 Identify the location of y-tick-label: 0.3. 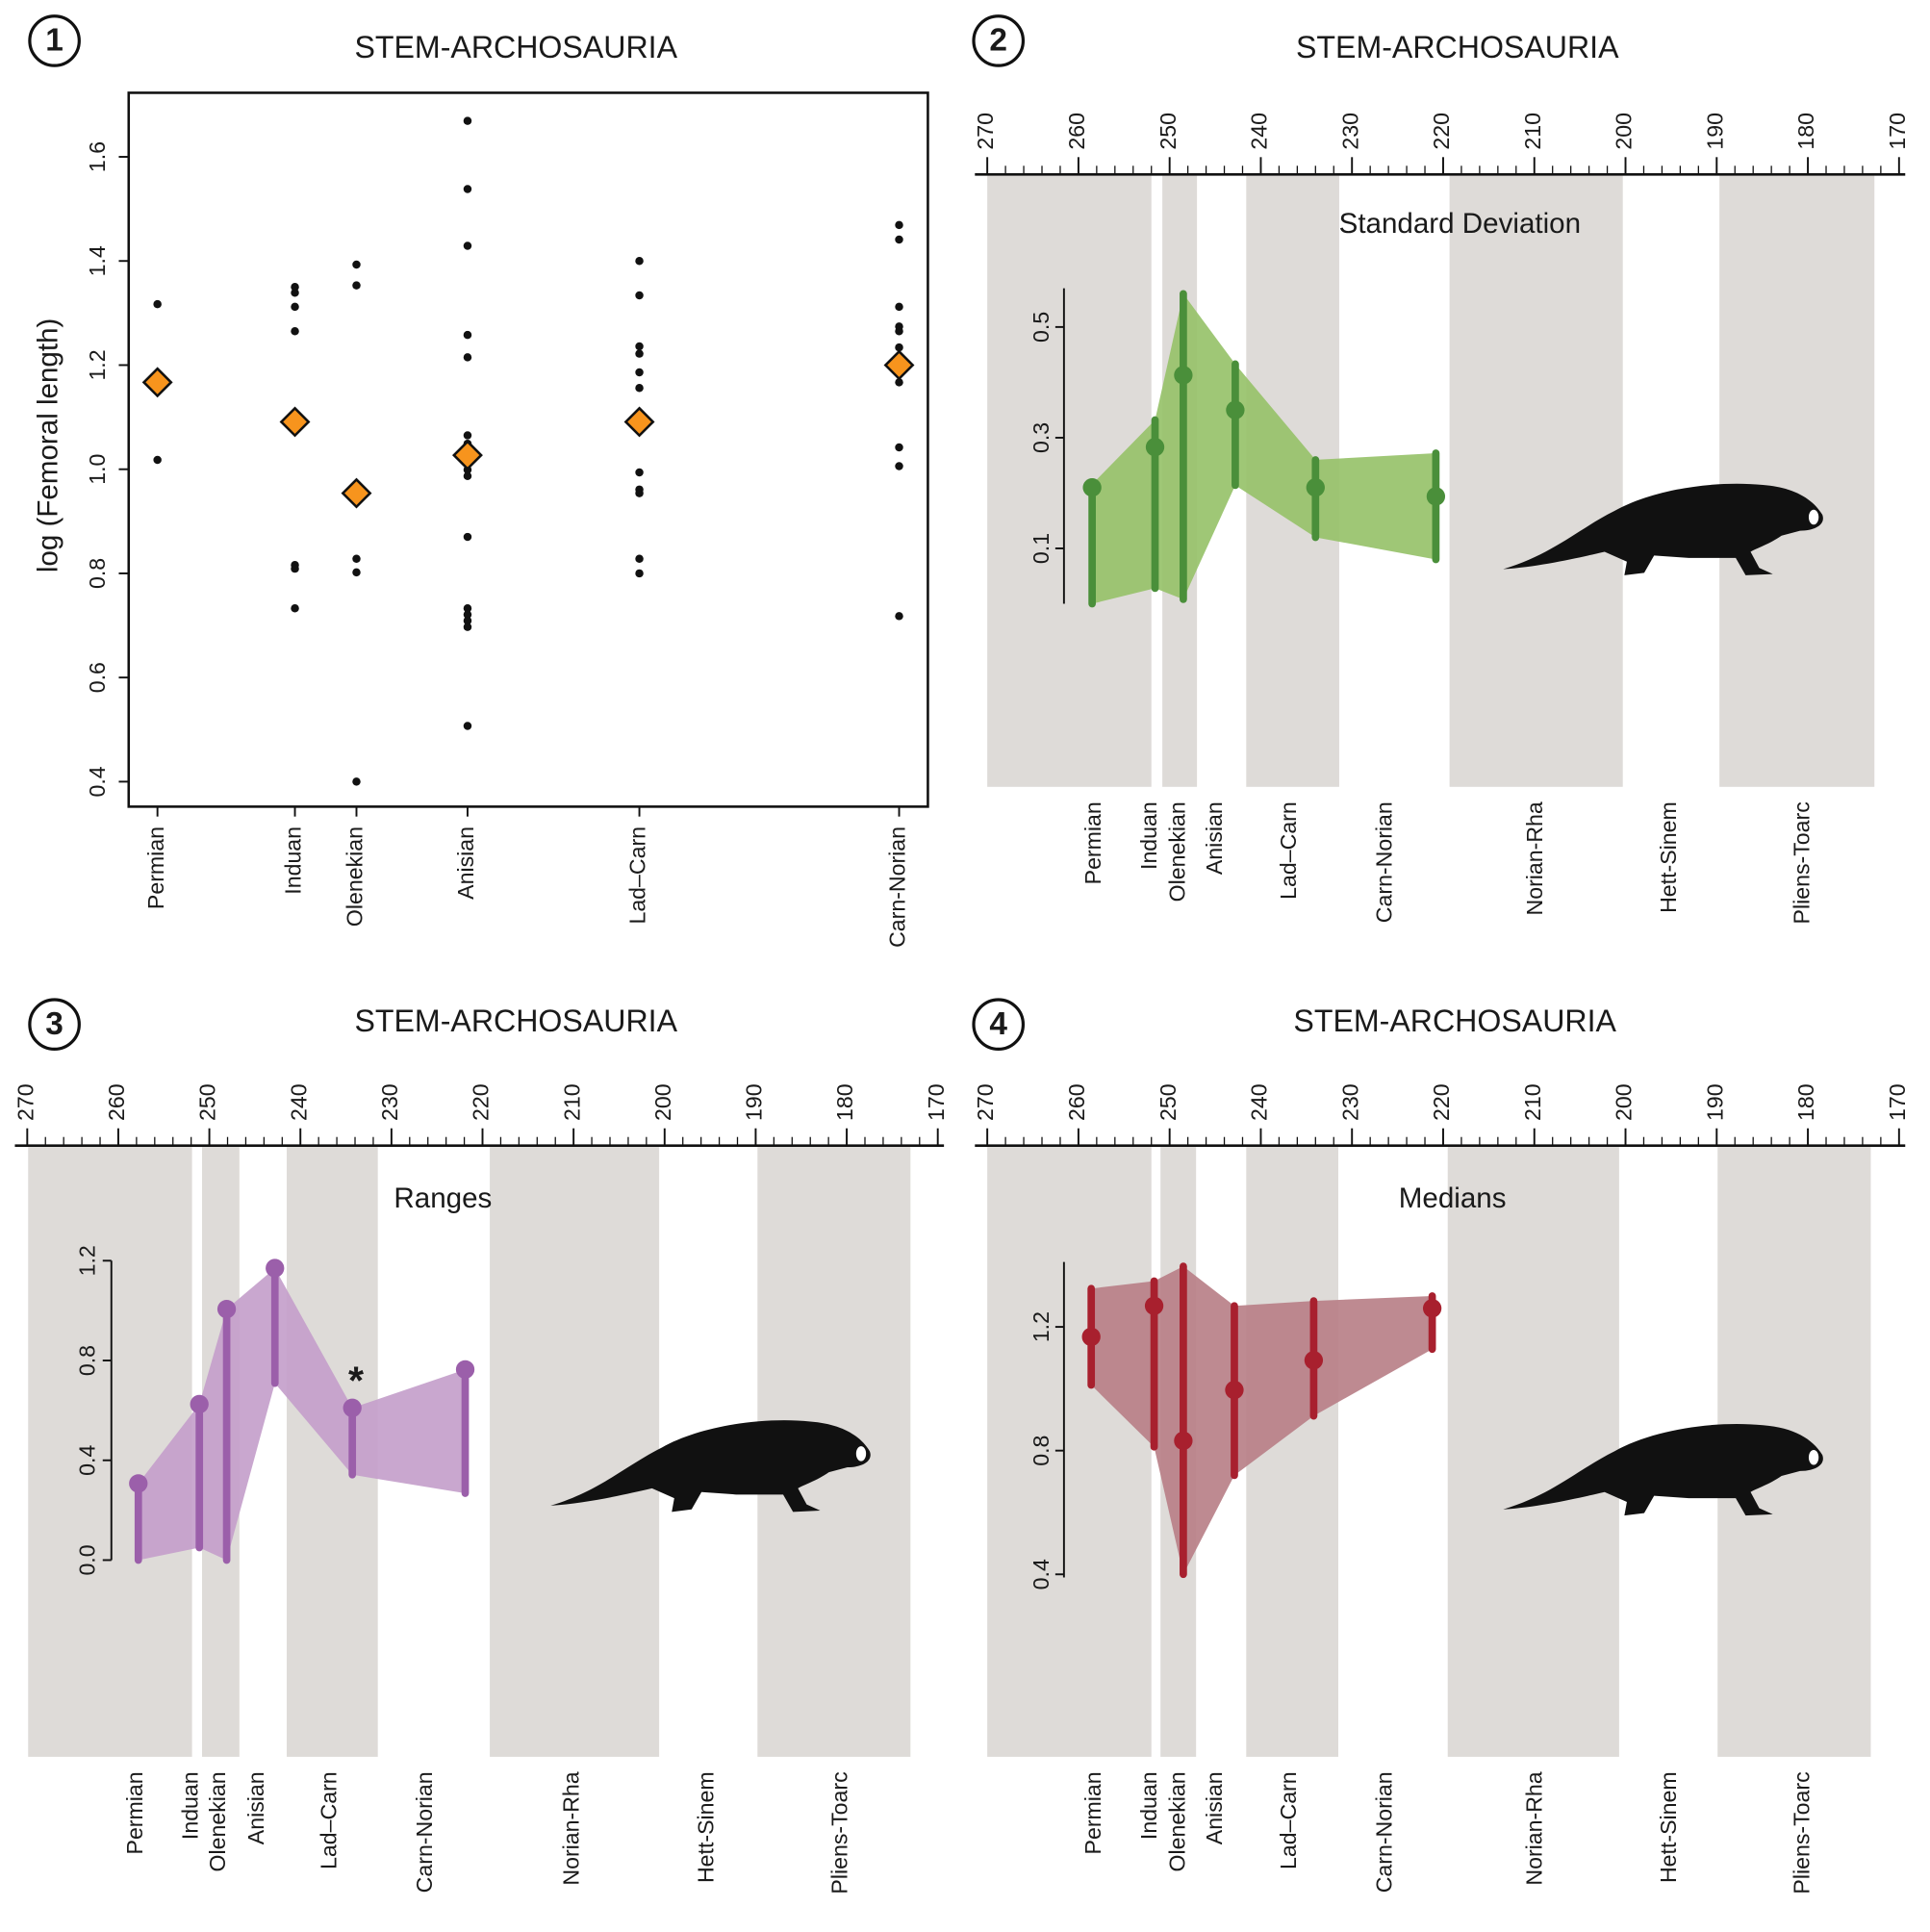
(1041, 437).